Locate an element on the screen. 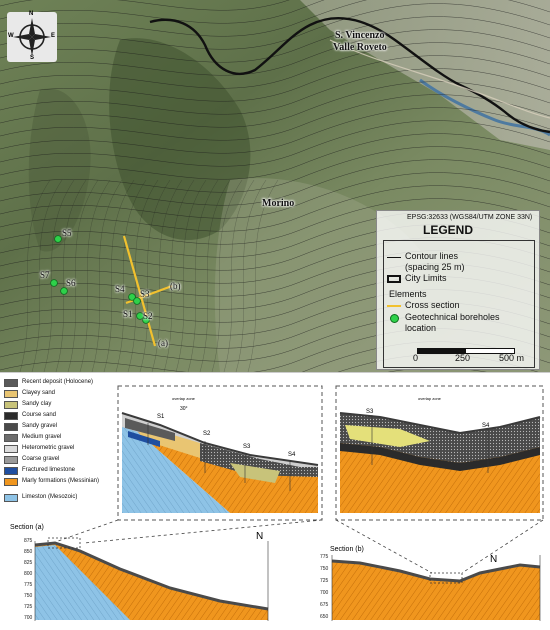  section-legend-label: Sandy gravel is located at coordinates (40, 426).